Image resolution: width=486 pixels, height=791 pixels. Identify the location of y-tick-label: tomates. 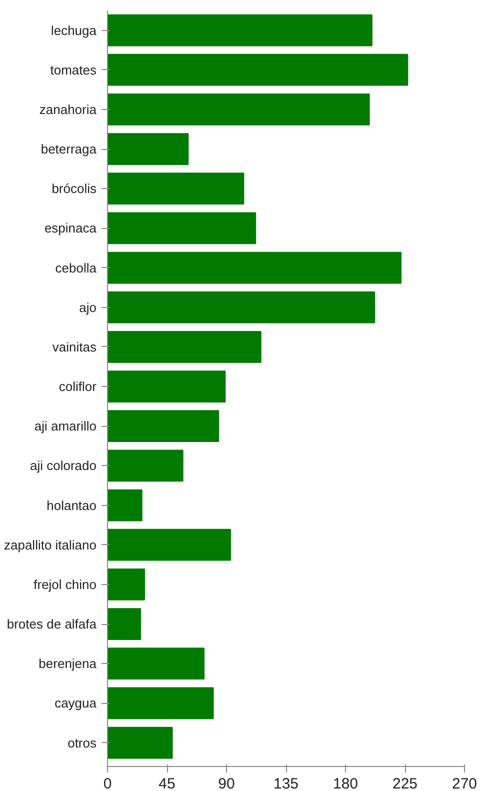
(73, 70).